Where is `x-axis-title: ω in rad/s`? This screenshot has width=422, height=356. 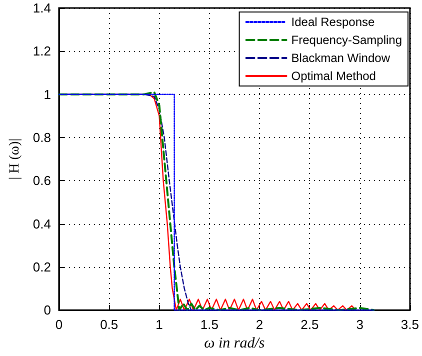 x-axis-title: ω in rad/s is located at coordinates (234, 344).